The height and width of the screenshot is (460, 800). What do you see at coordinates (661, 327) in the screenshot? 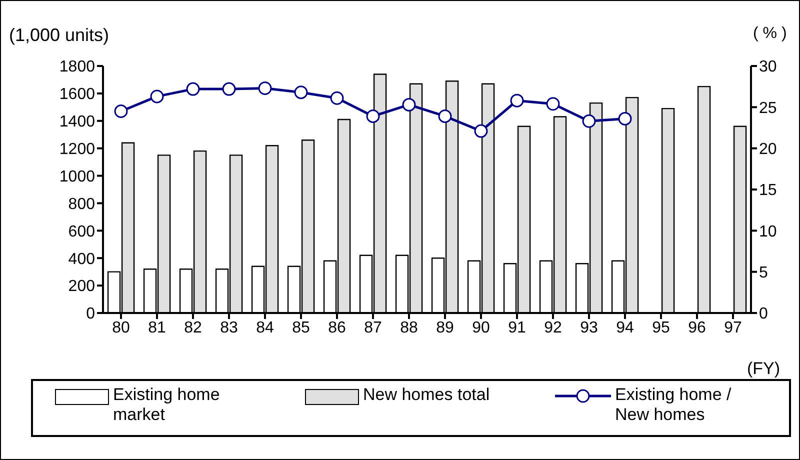
I see `x-tick-label: 95` at bounding box center [661, 327].